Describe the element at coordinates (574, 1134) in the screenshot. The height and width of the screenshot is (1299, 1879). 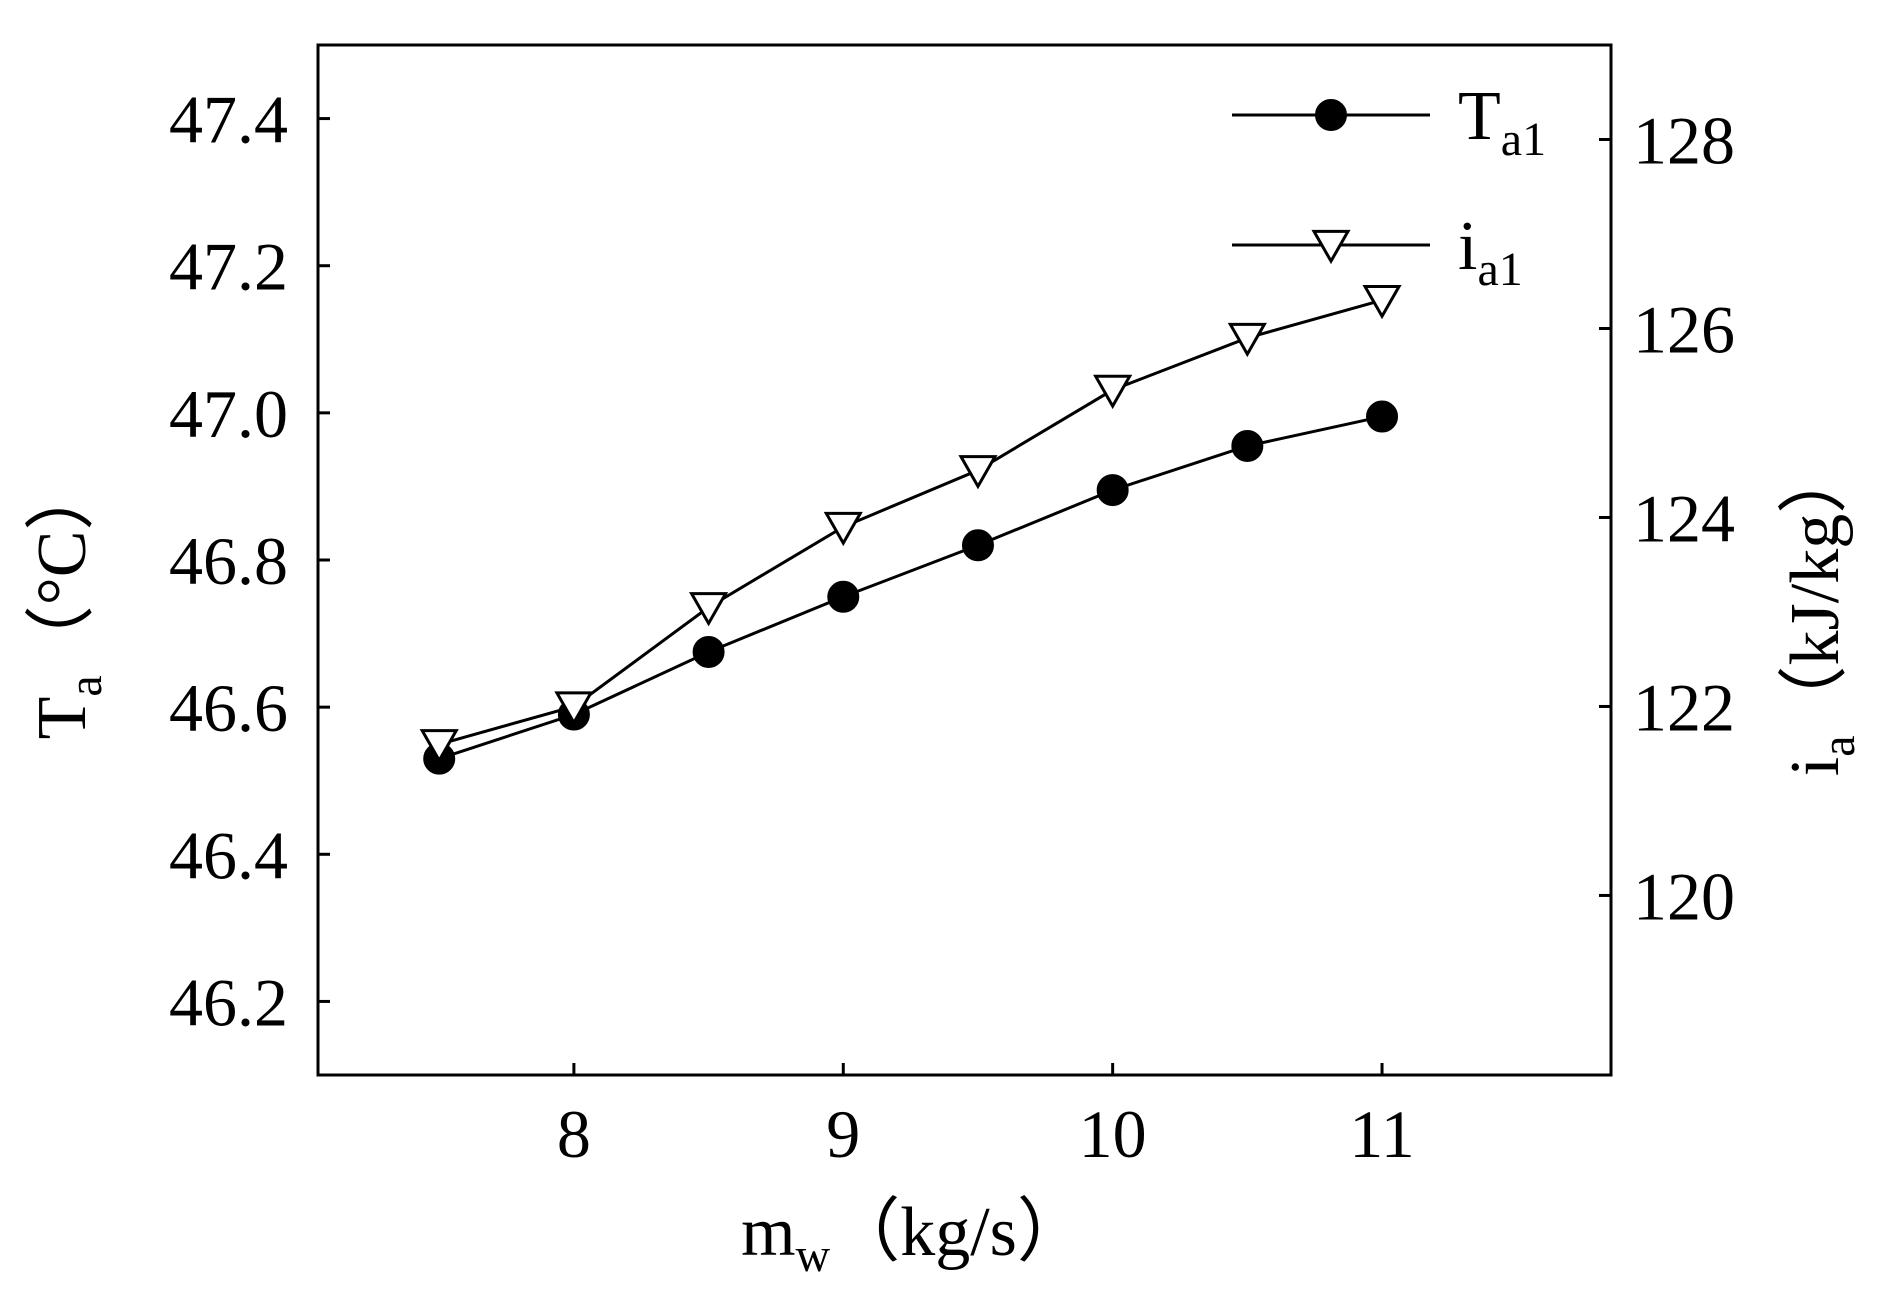
I see `x-tick-label: 8` at that location.